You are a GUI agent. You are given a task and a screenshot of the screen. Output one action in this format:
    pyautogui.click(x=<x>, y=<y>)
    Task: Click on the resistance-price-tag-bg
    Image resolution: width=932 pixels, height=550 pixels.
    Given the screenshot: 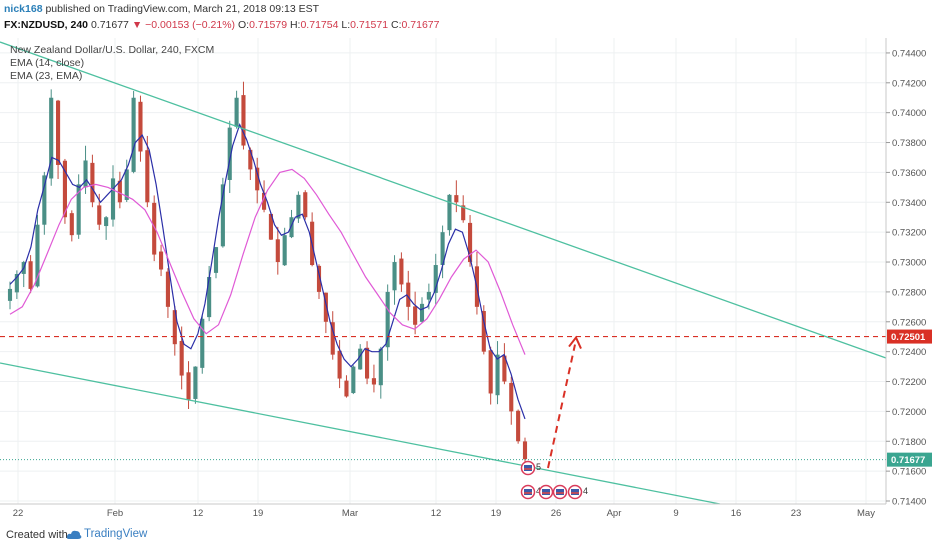 What is the action you would take?
    pyautogui.click(x=909, y=336)
    